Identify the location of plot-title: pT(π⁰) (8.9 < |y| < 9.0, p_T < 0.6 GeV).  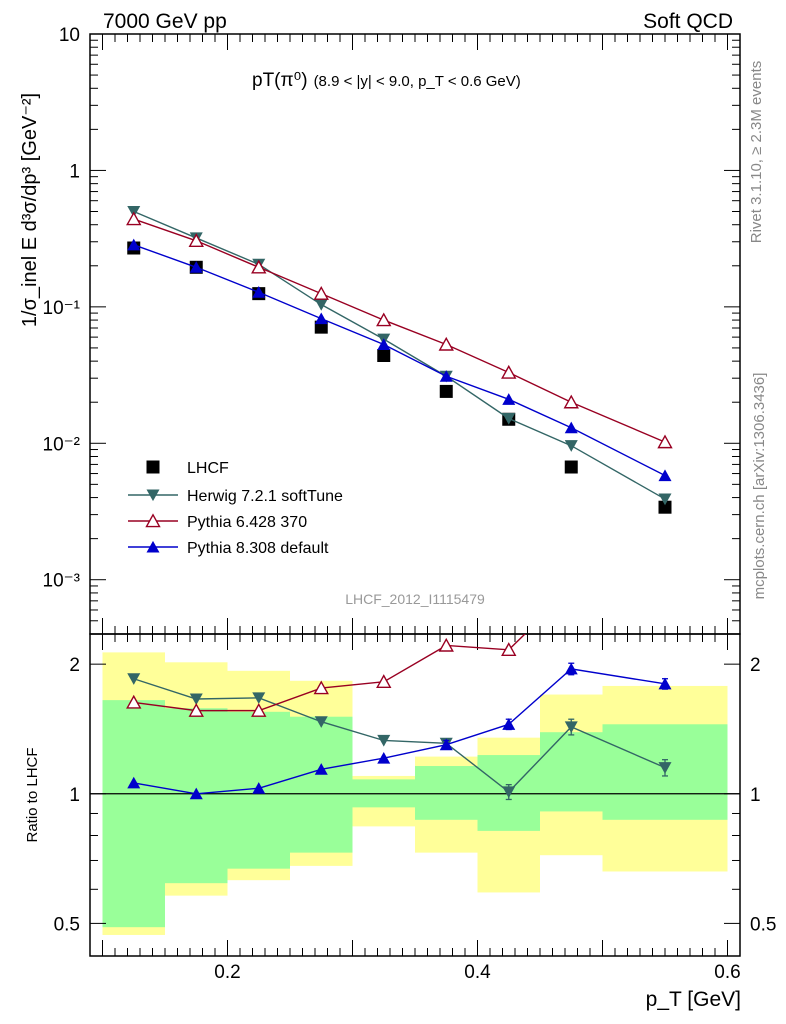
(386, 80).